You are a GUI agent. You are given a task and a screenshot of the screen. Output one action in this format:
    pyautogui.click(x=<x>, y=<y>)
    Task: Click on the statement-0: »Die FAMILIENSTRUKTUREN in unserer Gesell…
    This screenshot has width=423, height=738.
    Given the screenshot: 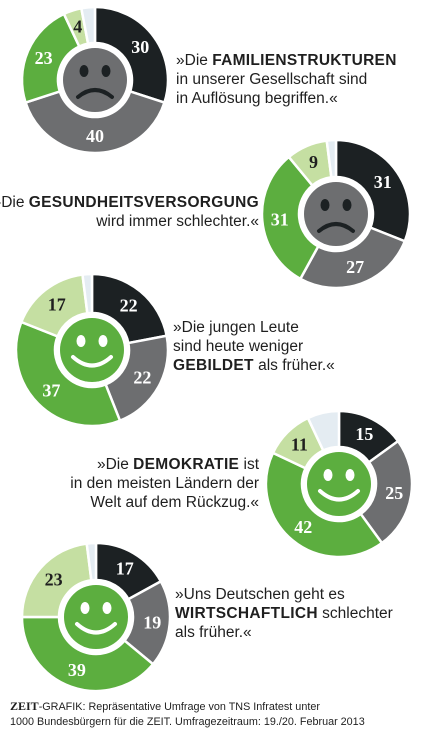 What is the action you would take?
    pyautogui.click(x=286, y=79)
    